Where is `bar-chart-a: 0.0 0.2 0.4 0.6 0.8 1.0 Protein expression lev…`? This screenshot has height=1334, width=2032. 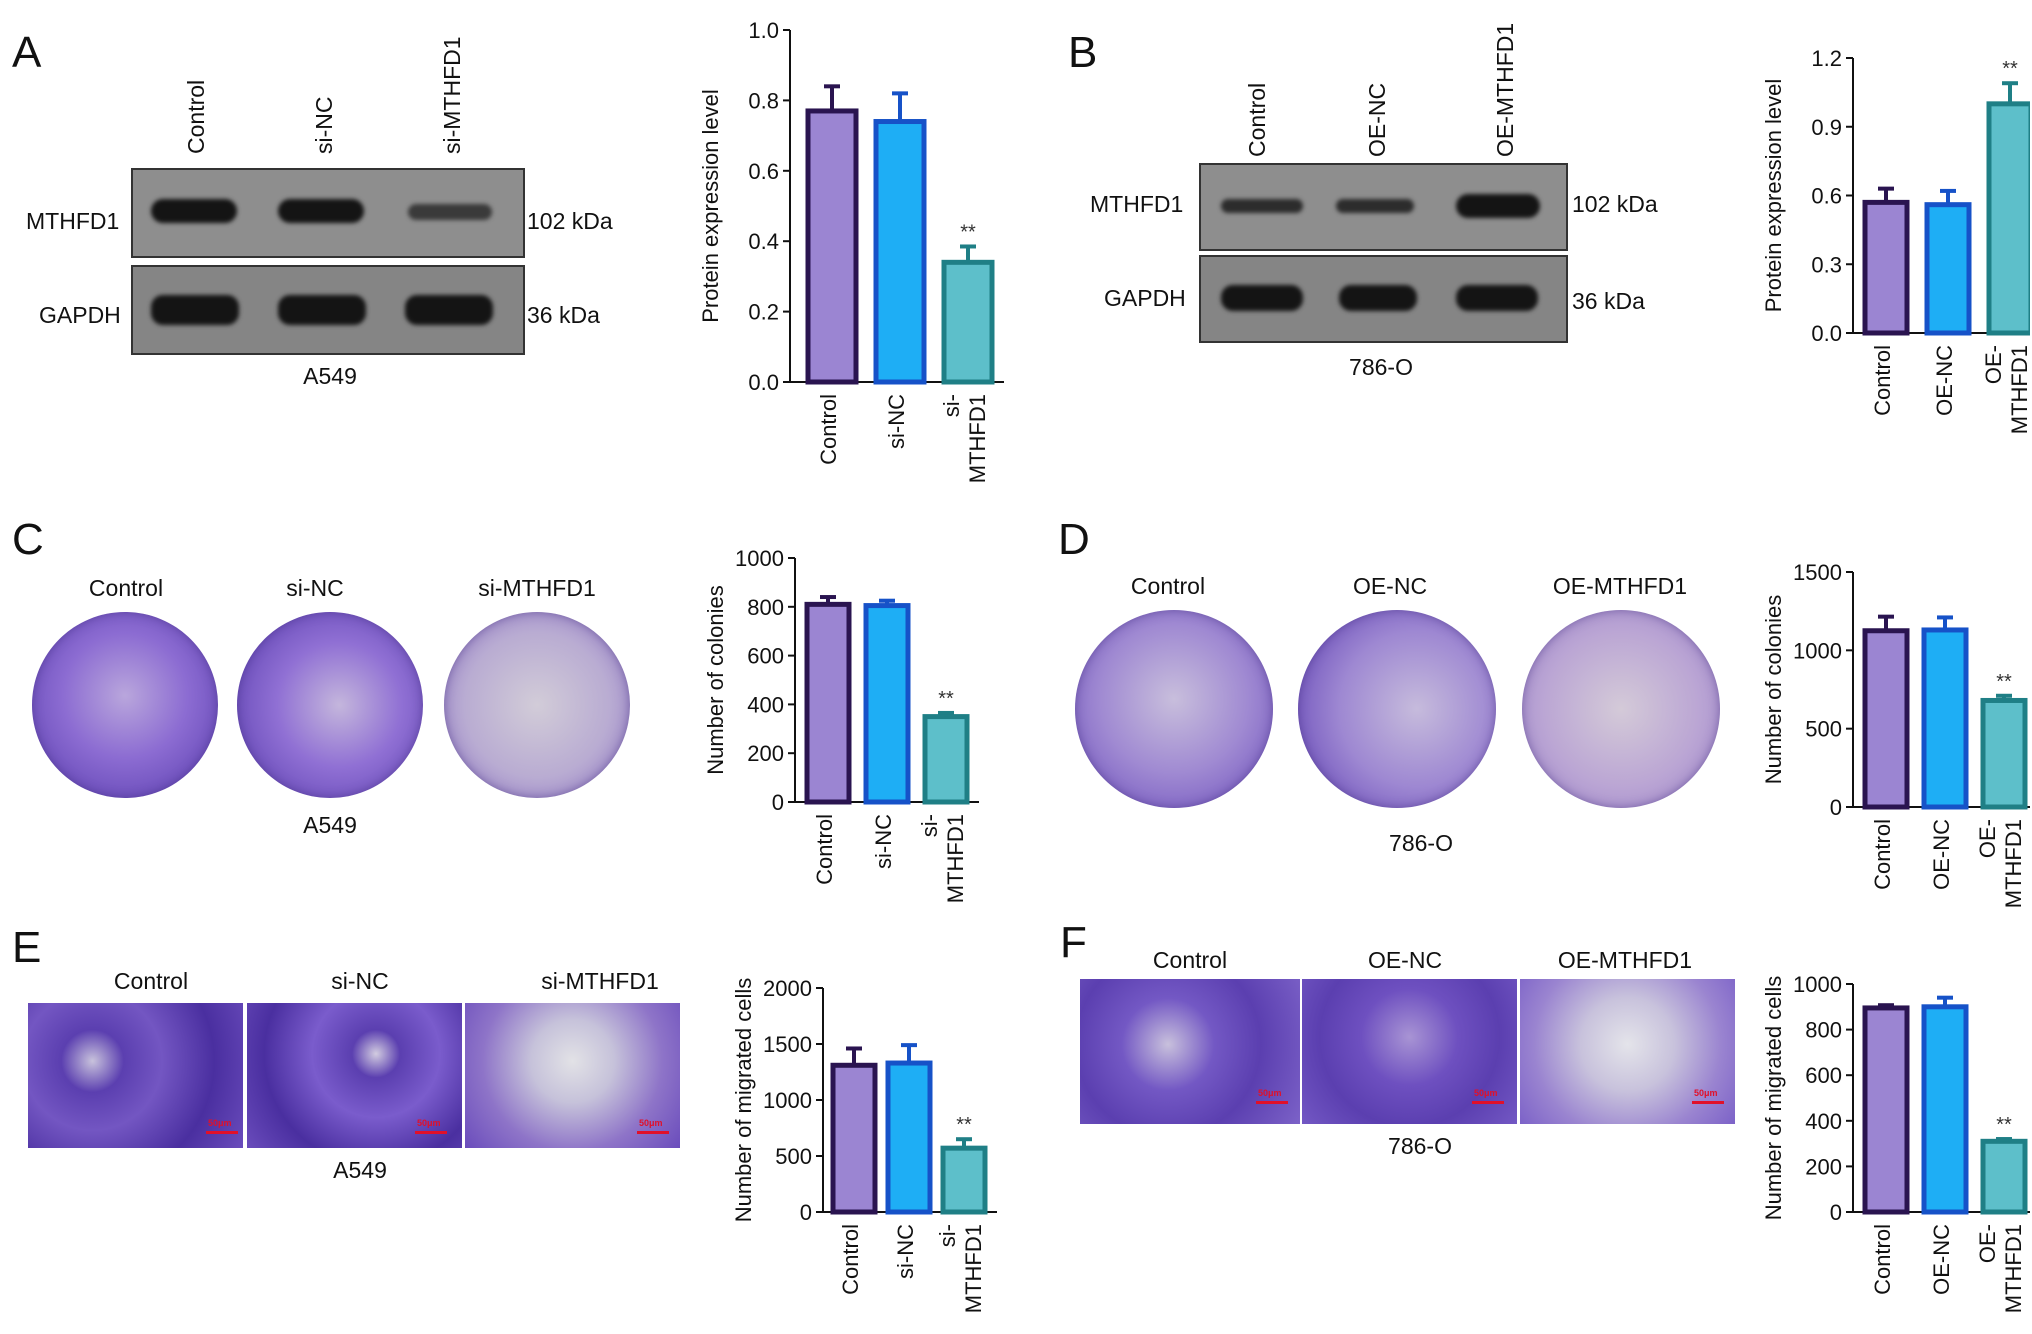 bar-chart-a: 0.0 0.2 0.4 0.6 0.8 1.0 Protein expression lev… is located at coordinates (851, 250).